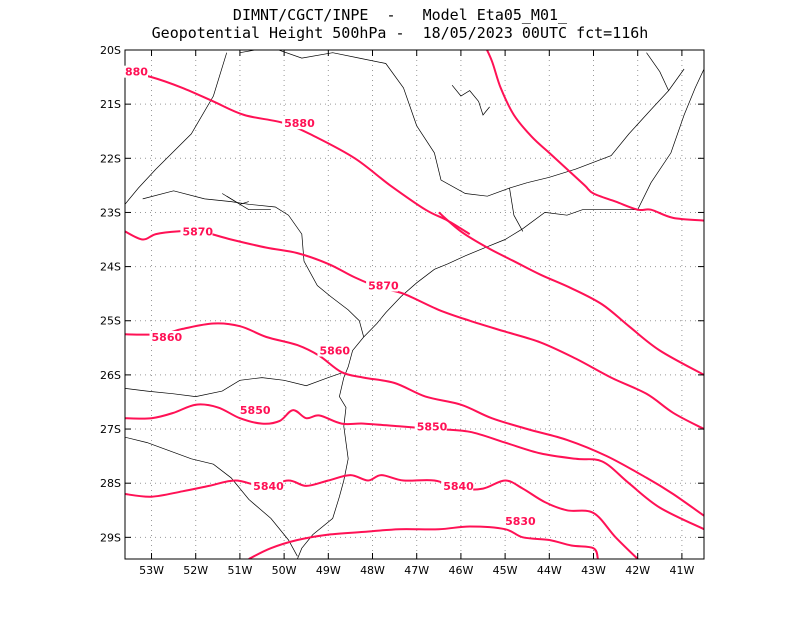 Image resolution: width=800 pixels, height=618 pixels. Describe the element at coordinates (110, 50) in the screenshot. I see `lat-tick-label: 20S` at that location.